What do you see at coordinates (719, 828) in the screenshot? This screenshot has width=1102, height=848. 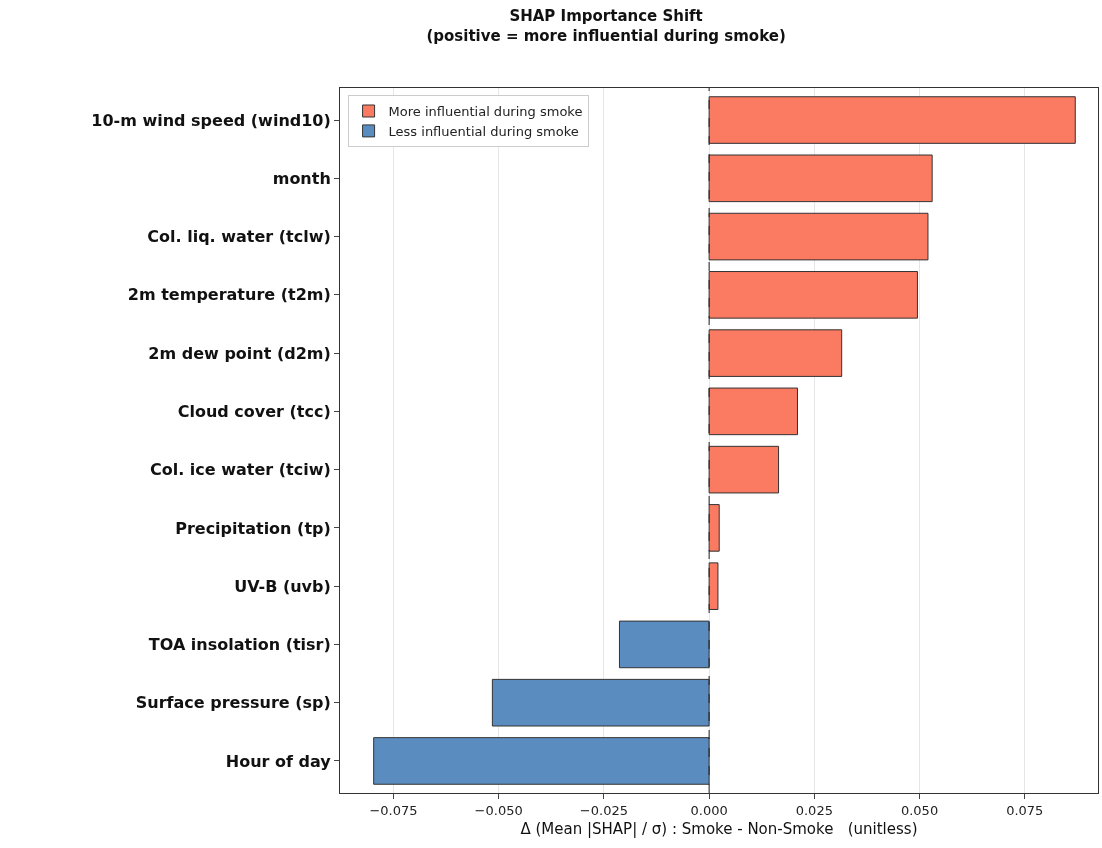 I see `x-axis-title: Δ (Mean |SHAP| / σ) : Smoke - Non-Smoke (unitless)` at bounding box center [719, 828].